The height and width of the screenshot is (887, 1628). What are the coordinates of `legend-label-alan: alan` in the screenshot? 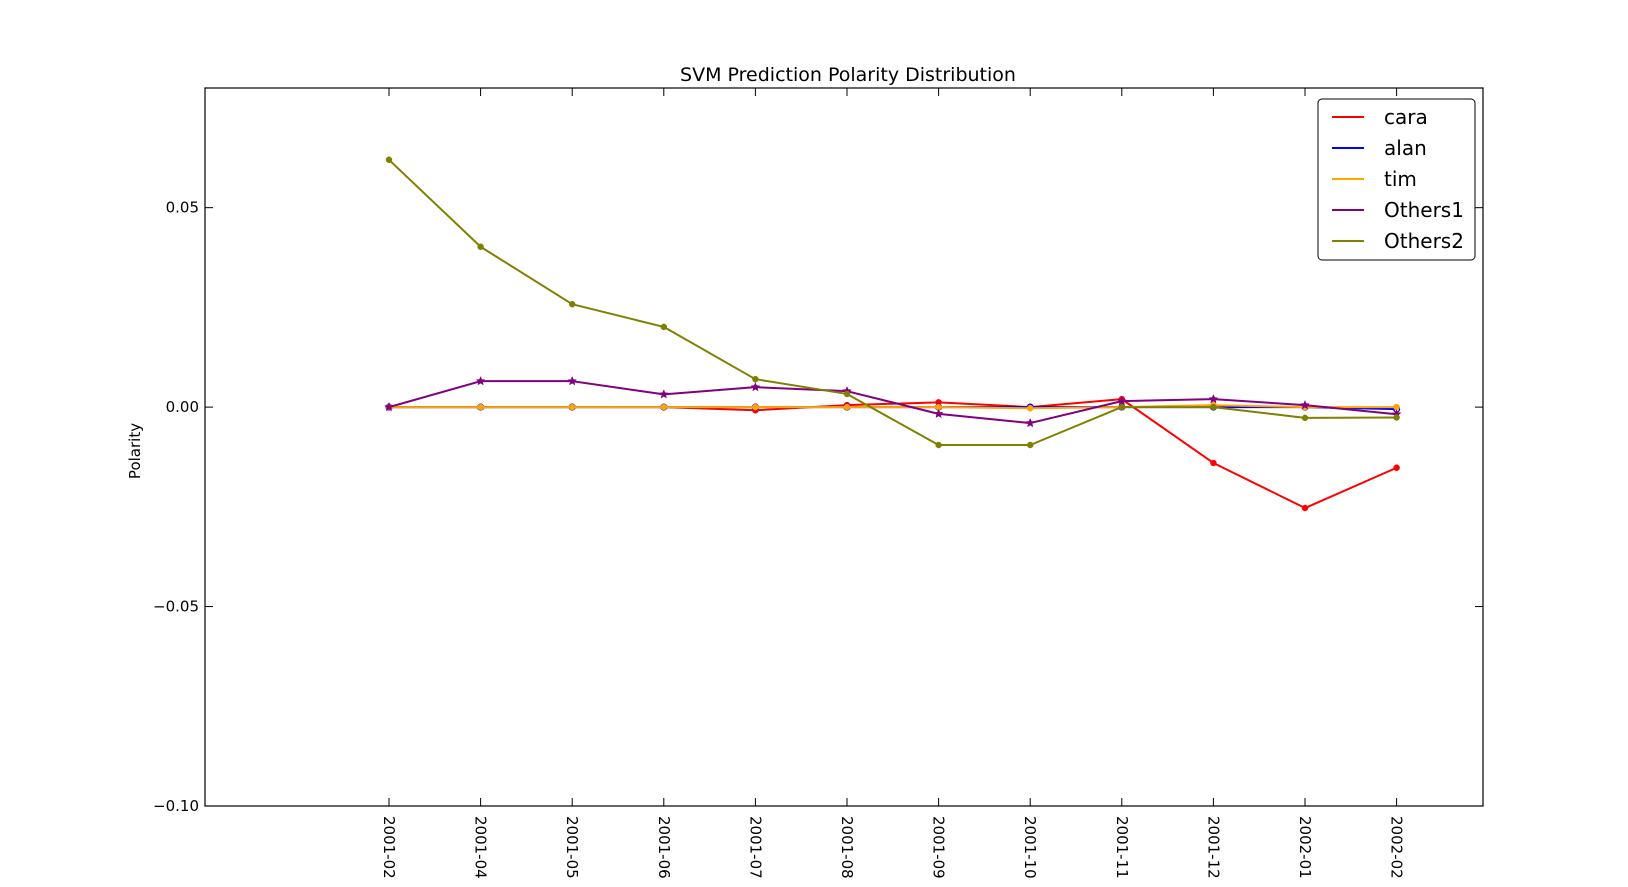 It's located at (1405, 148).